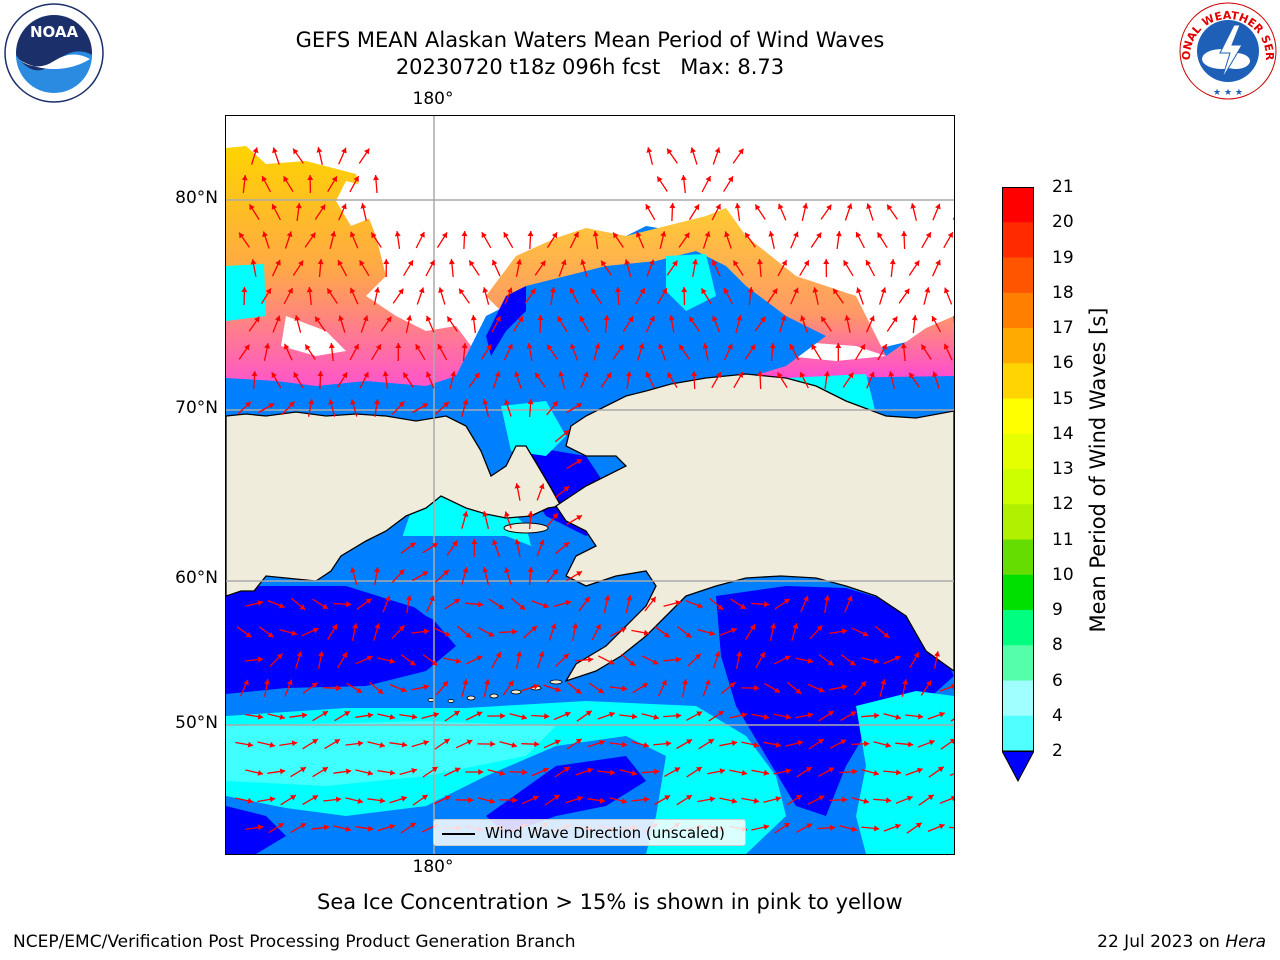  What do you see at coordinates (1063, 398) in the screenshot?
I see `colorbar-tick-label: 15` at bounding box center [1063, 398].